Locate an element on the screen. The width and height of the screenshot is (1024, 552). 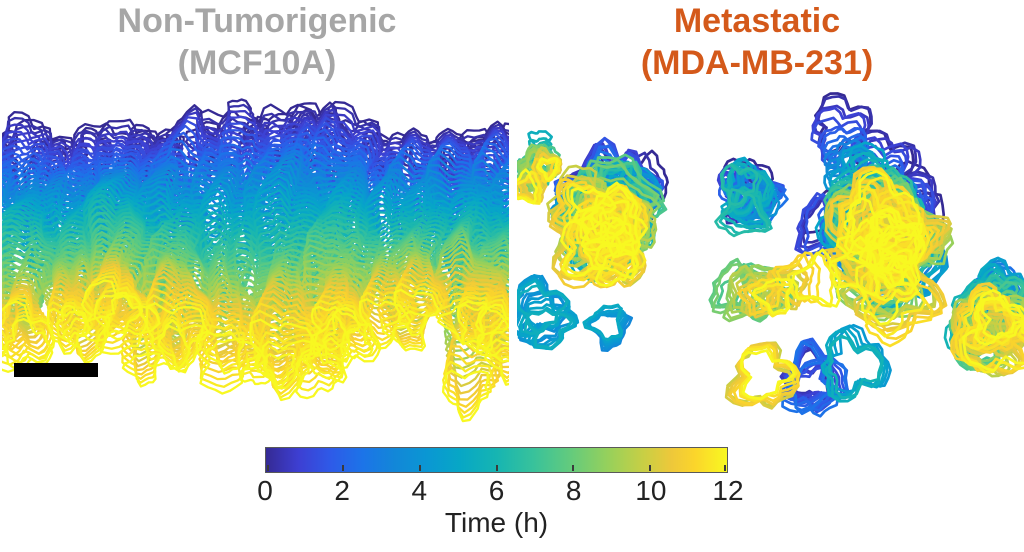
colorbar-tick-label: 2 is located at coordinates (342, 490).